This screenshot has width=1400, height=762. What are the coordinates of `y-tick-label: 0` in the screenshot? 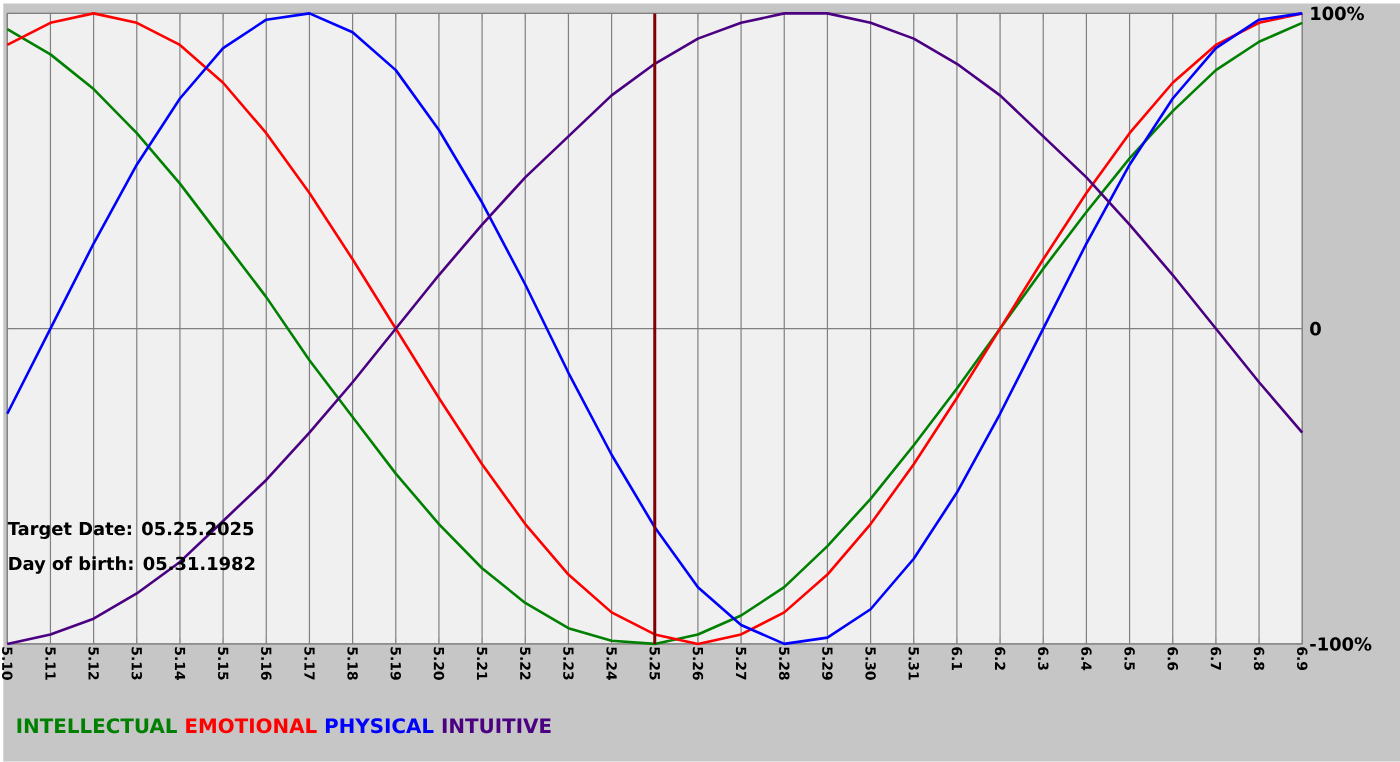 It's located at (1315, 329).